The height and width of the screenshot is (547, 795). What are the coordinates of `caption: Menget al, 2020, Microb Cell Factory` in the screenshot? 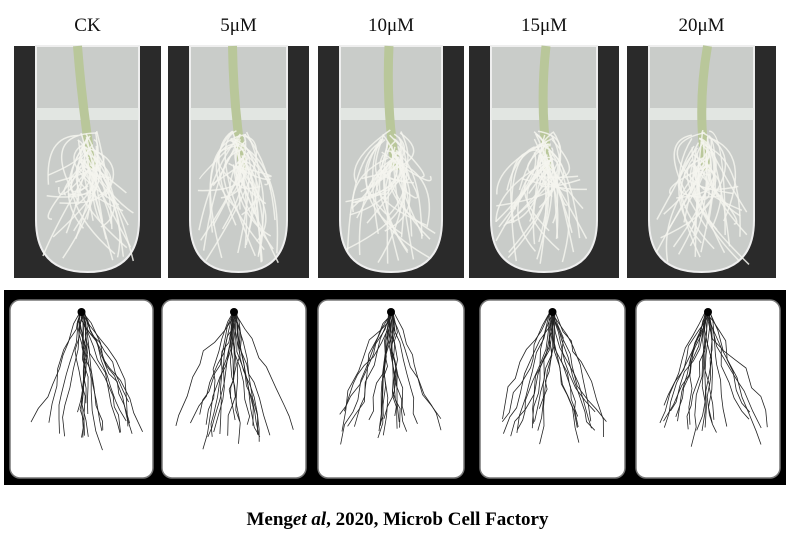 It's located at (397, 520).